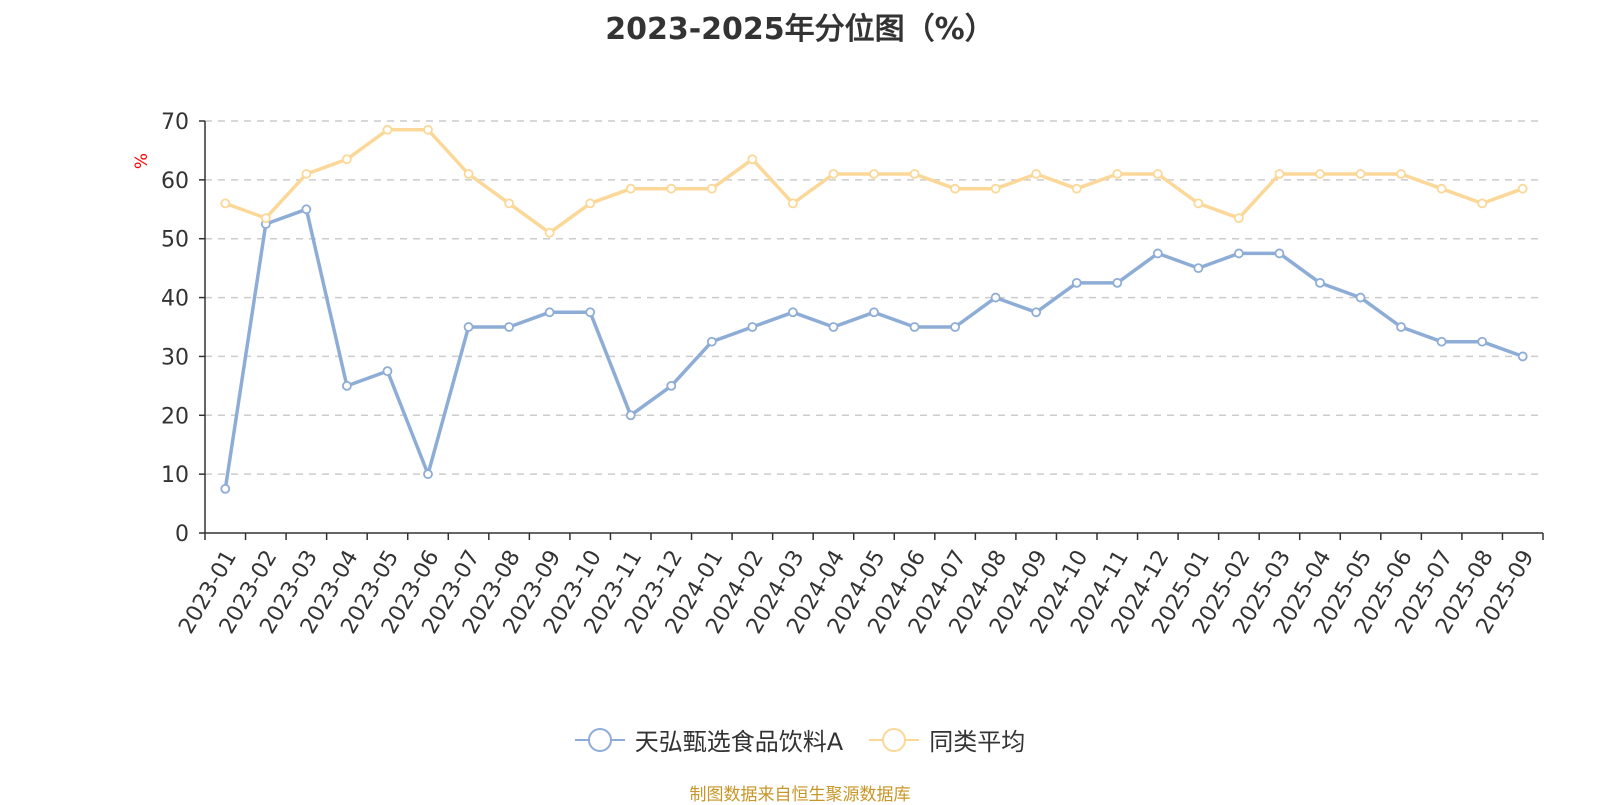 This screenshot has height=805, width=1600. Describe the element at coordinates (175, 416) in the screenshot. I see `y-tick-label: 20` at that location.